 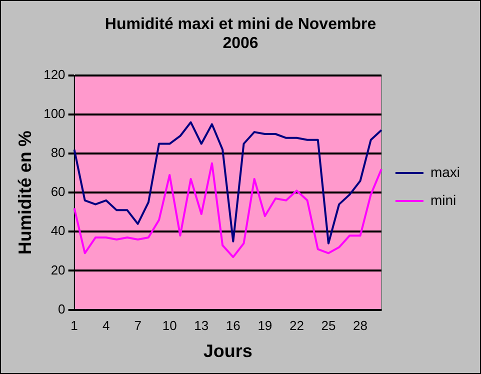 What do you see at coordinates (233, 326) in the screenshot?
I see `x-tick-label: 16` at bounding box center [233, 326].